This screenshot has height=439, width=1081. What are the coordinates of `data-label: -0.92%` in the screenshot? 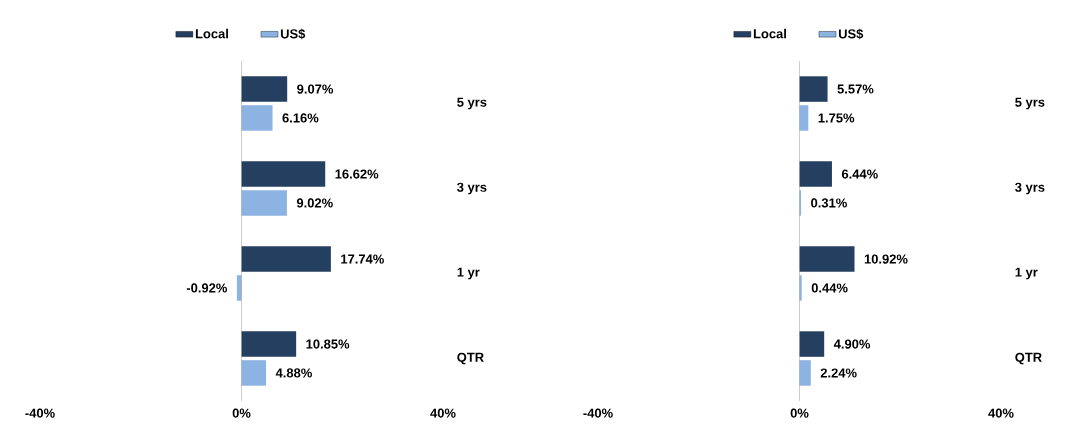 It's located at (207, 288).